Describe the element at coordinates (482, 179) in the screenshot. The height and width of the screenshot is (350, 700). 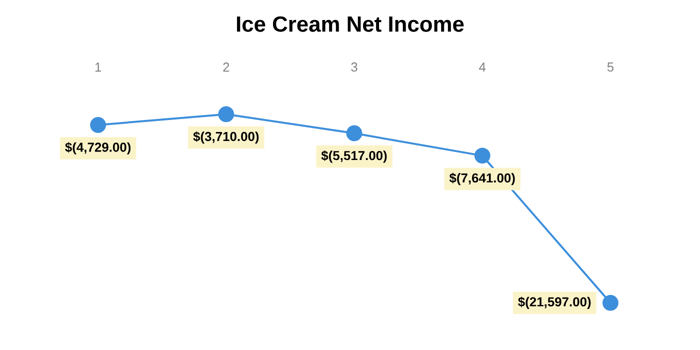
I see `data-label: $(7,641.00)` at that location.